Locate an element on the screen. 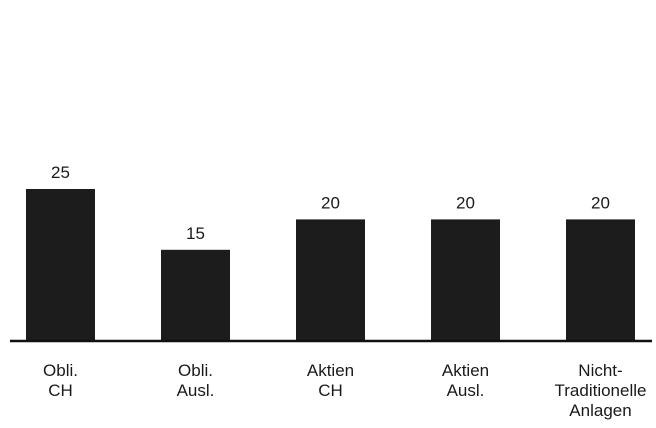  category-label-0: Obli. CH is located at coordinates (60, 380).